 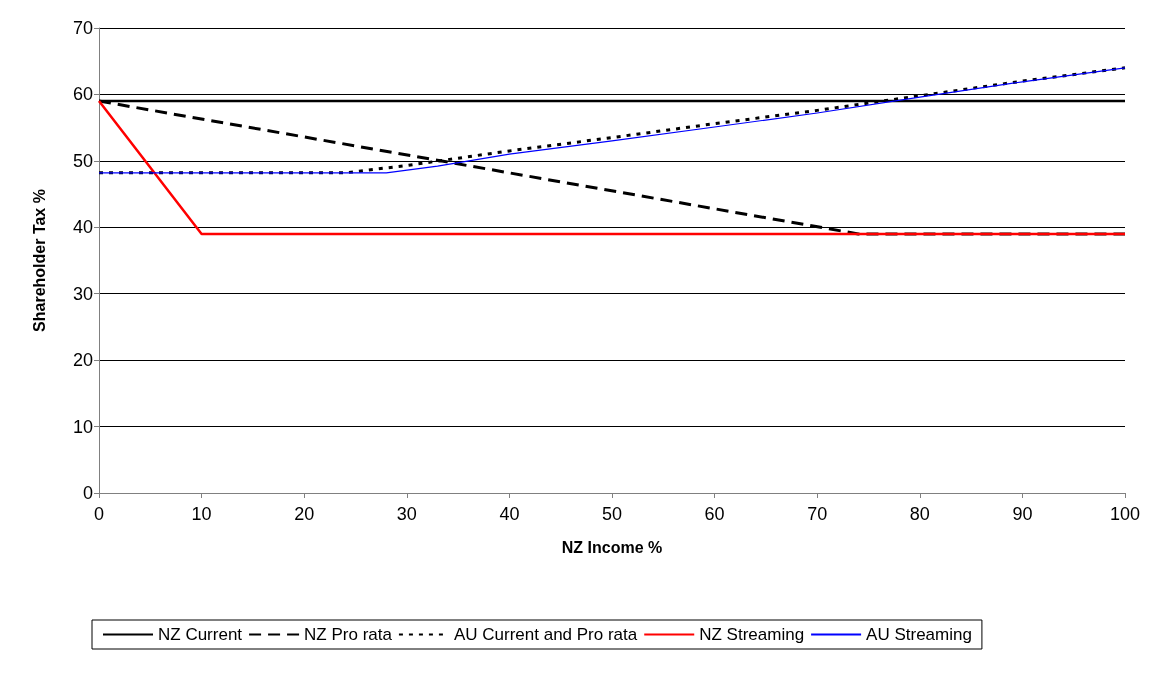 I want to click on x-axis-title: NZ Income %, so click(x=612, y=547).